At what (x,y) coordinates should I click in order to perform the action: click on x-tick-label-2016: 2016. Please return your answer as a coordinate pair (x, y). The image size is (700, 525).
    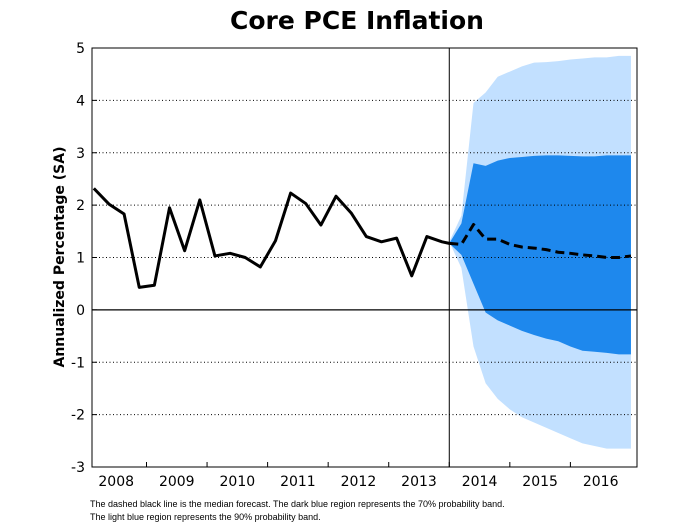
    Looking at the image, I should click on (601, 482).